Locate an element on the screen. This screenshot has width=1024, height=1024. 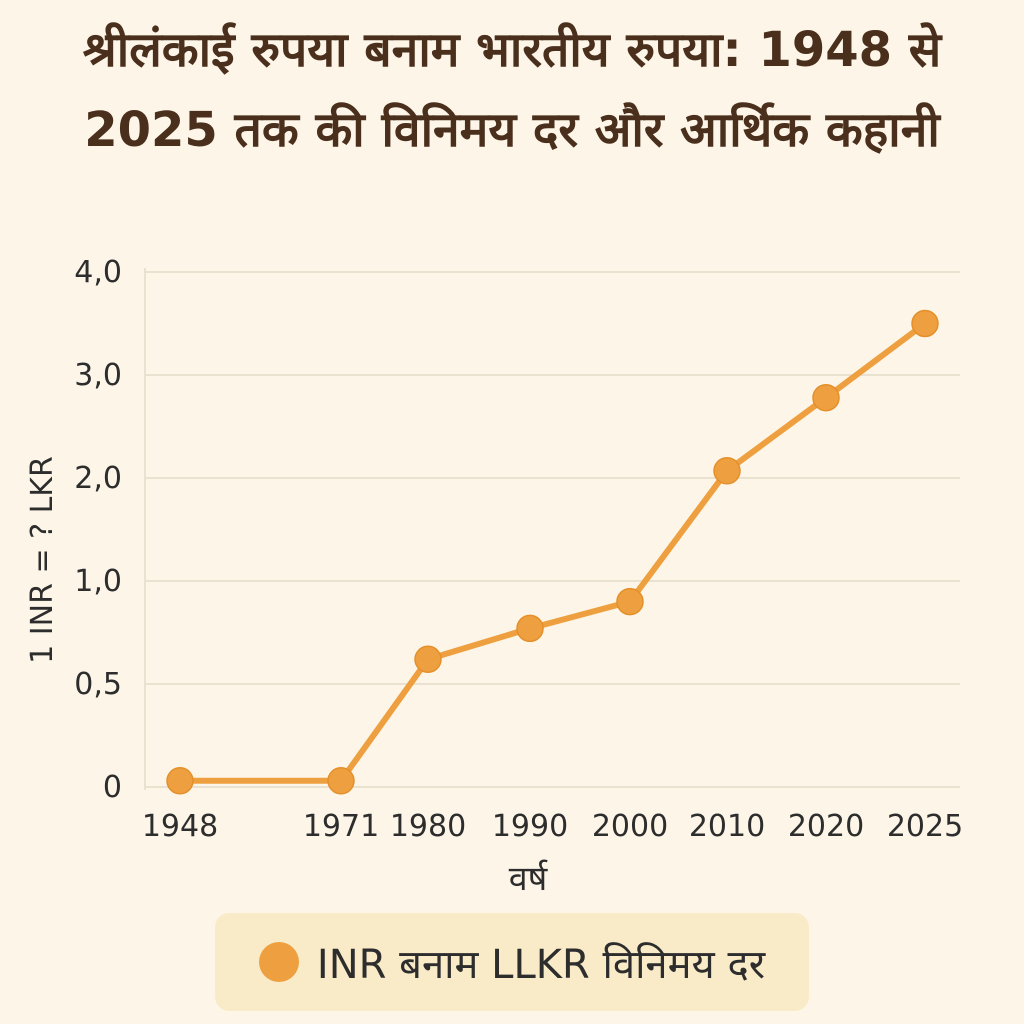
x-tick-label: 1990 is located at coordinates (530, 826).